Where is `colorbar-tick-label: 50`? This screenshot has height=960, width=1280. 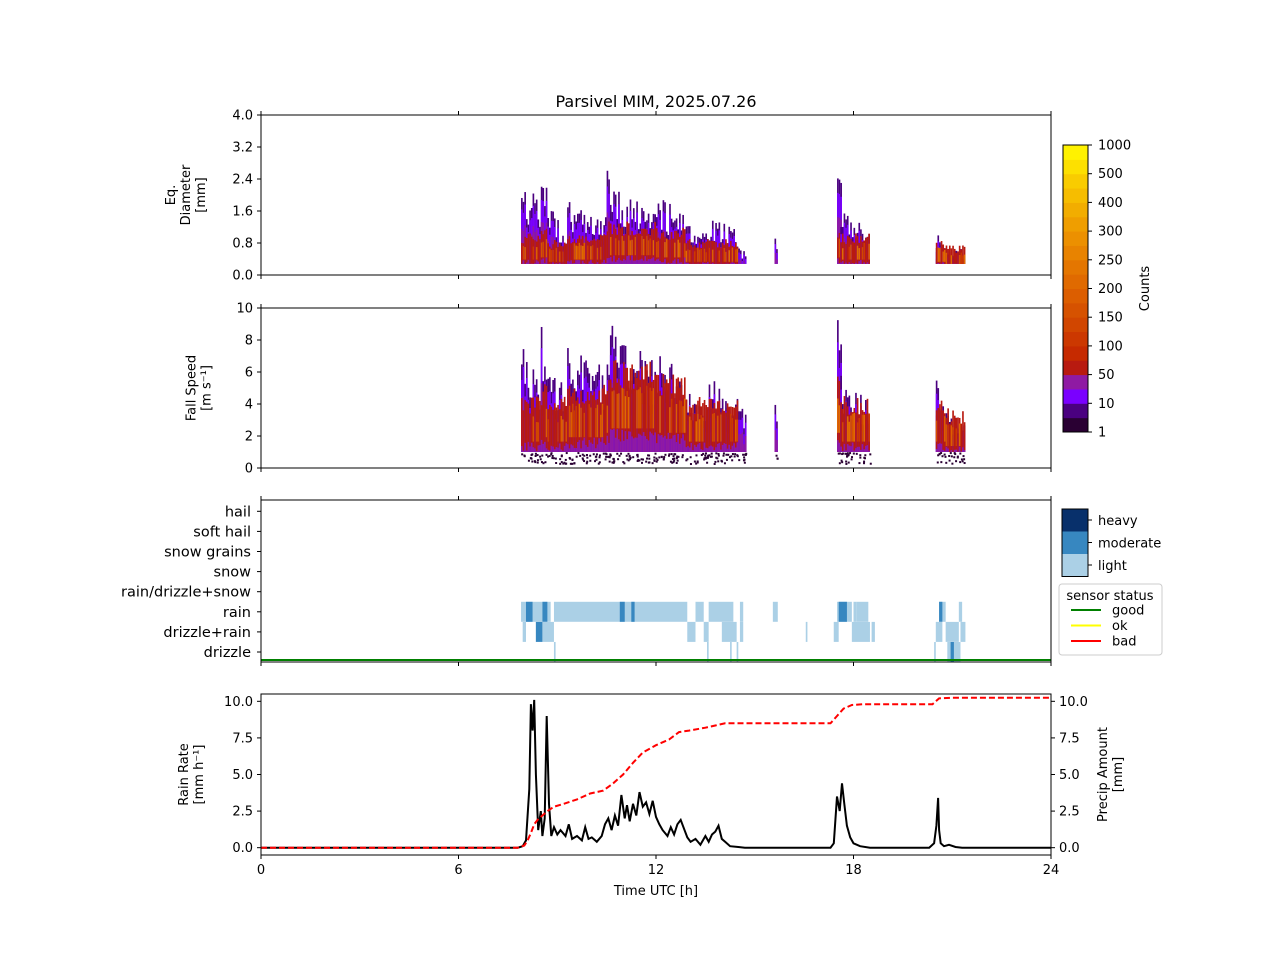
colorbar-tick-label: 50 is located at coordinates (1106, 375).